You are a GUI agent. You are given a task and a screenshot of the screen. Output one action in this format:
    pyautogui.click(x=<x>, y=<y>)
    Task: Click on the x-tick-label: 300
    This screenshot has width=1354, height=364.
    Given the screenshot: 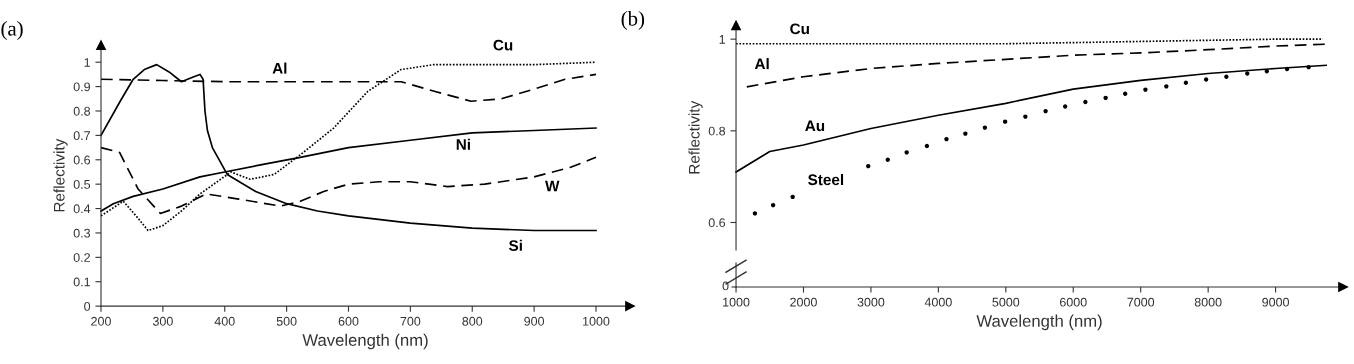 What is the action you would take?
    pyautogui.click(x=162, y=321)
    